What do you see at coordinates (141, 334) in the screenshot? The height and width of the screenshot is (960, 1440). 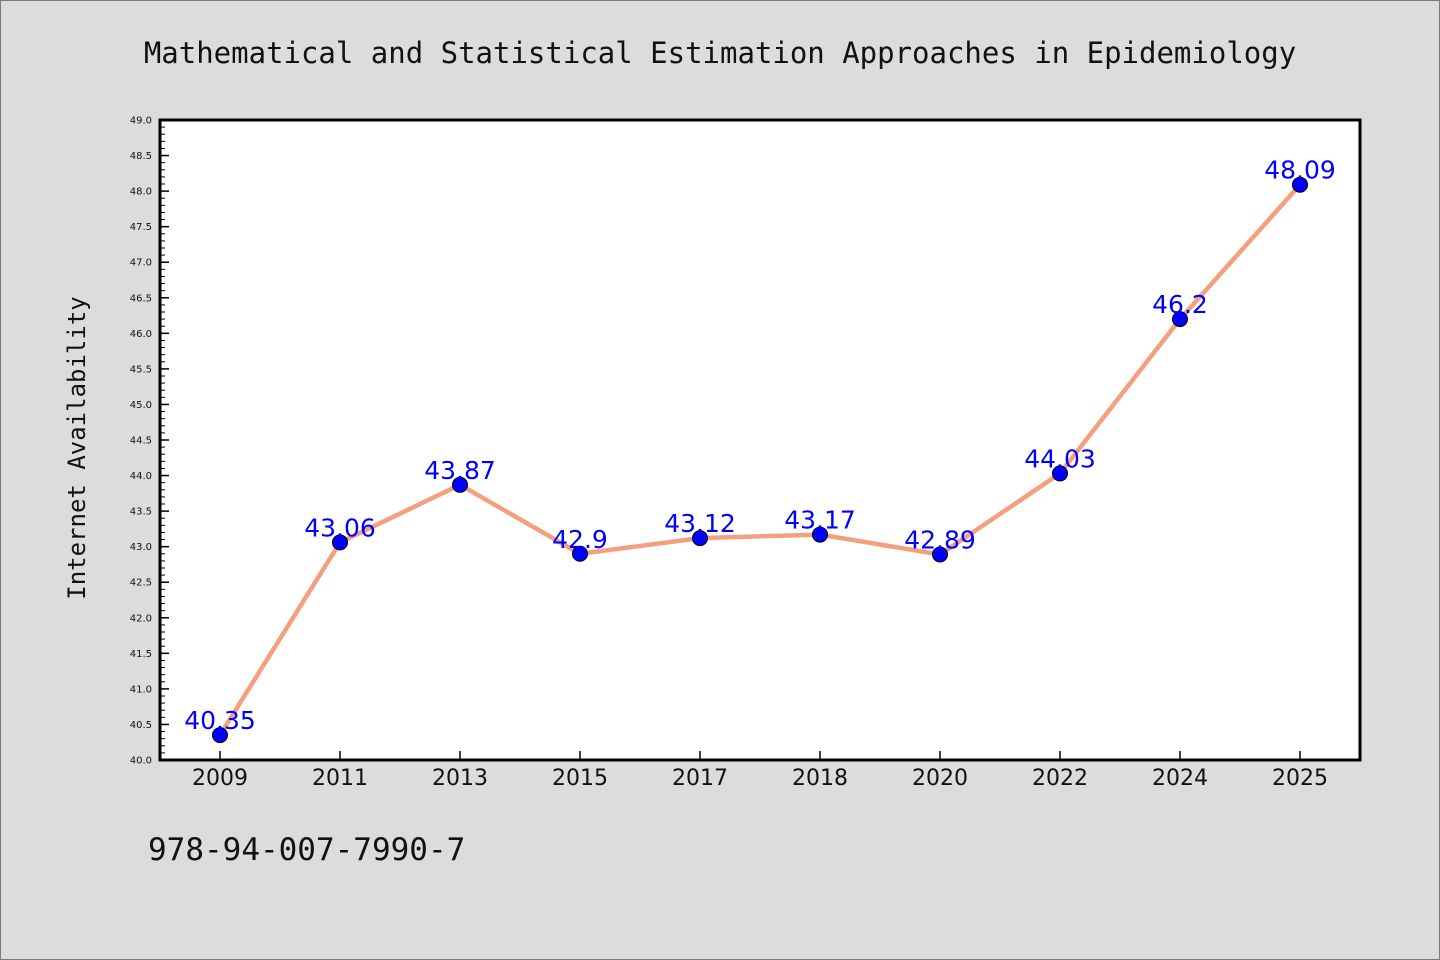 I see `y-tick-label: 46.0` at bounding box center [141, 334].